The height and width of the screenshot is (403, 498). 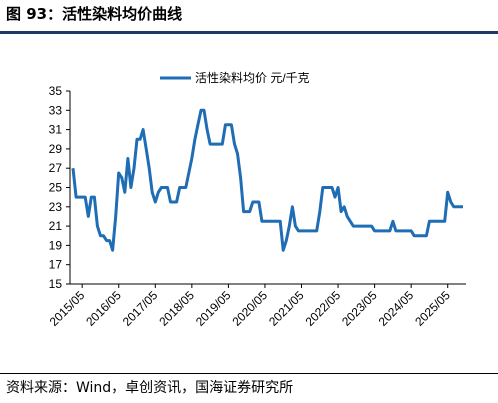 What do you see at coordinates (286, 308) in the screenshot?
I see `x-tick-label: 2021/05` at bounding box center [286, 308].